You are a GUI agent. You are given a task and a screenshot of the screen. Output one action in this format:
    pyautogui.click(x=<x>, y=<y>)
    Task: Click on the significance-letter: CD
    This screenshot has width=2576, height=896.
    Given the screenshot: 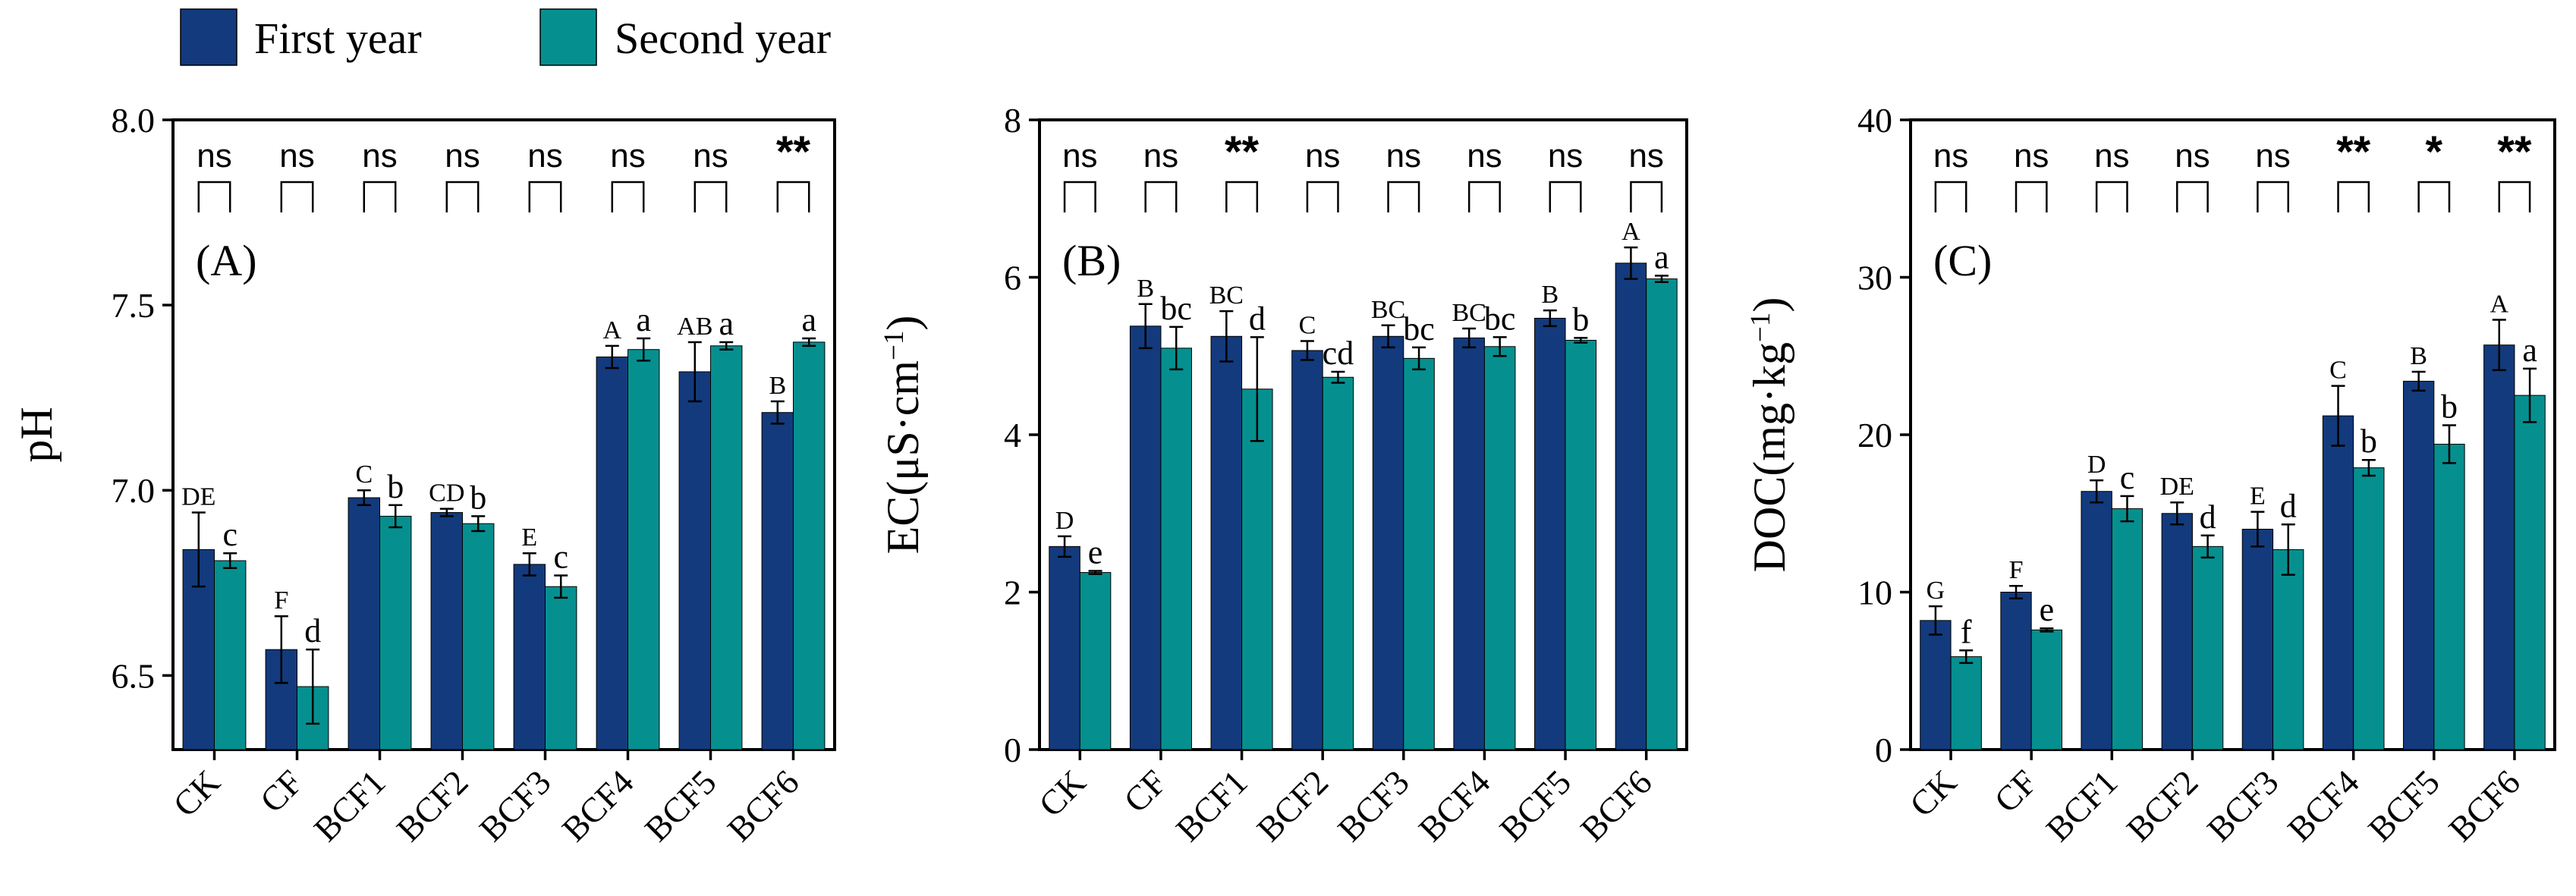 What is the action you would take?
    pyautogui.click(x=446, y=493)
    